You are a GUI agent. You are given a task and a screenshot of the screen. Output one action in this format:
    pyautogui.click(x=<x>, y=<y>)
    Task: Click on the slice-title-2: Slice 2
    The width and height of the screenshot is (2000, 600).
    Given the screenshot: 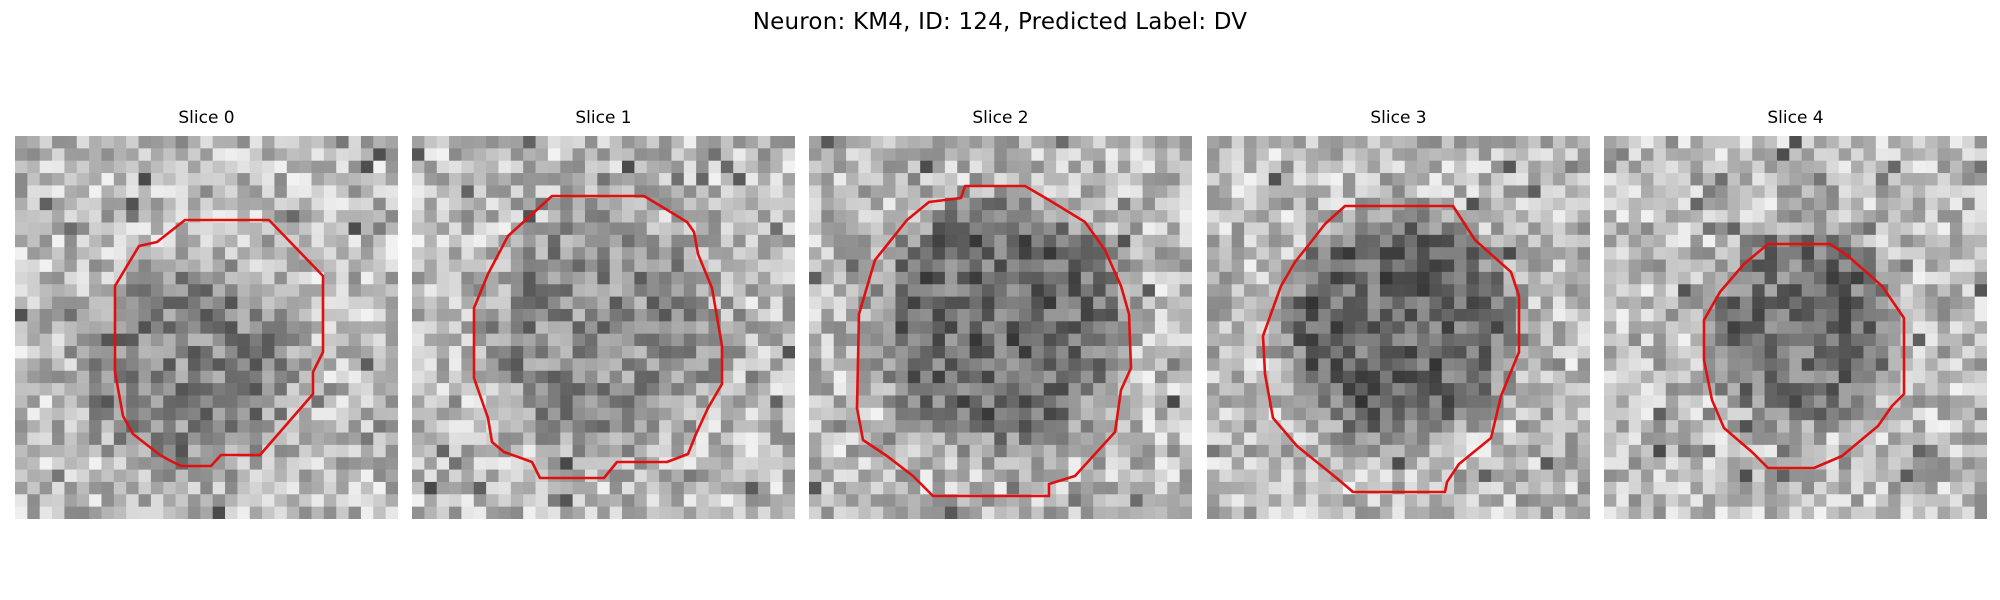 What is the action you would take?
    pyautogui.click(x=1000, y=118)
    